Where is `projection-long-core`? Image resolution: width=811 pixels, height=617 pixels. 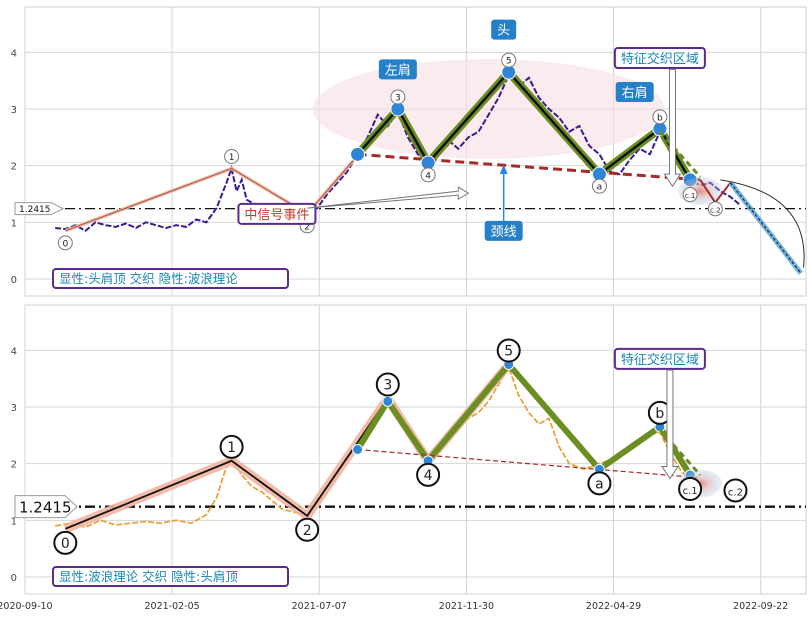 projection-long-core is located at coordinates (766, 228).